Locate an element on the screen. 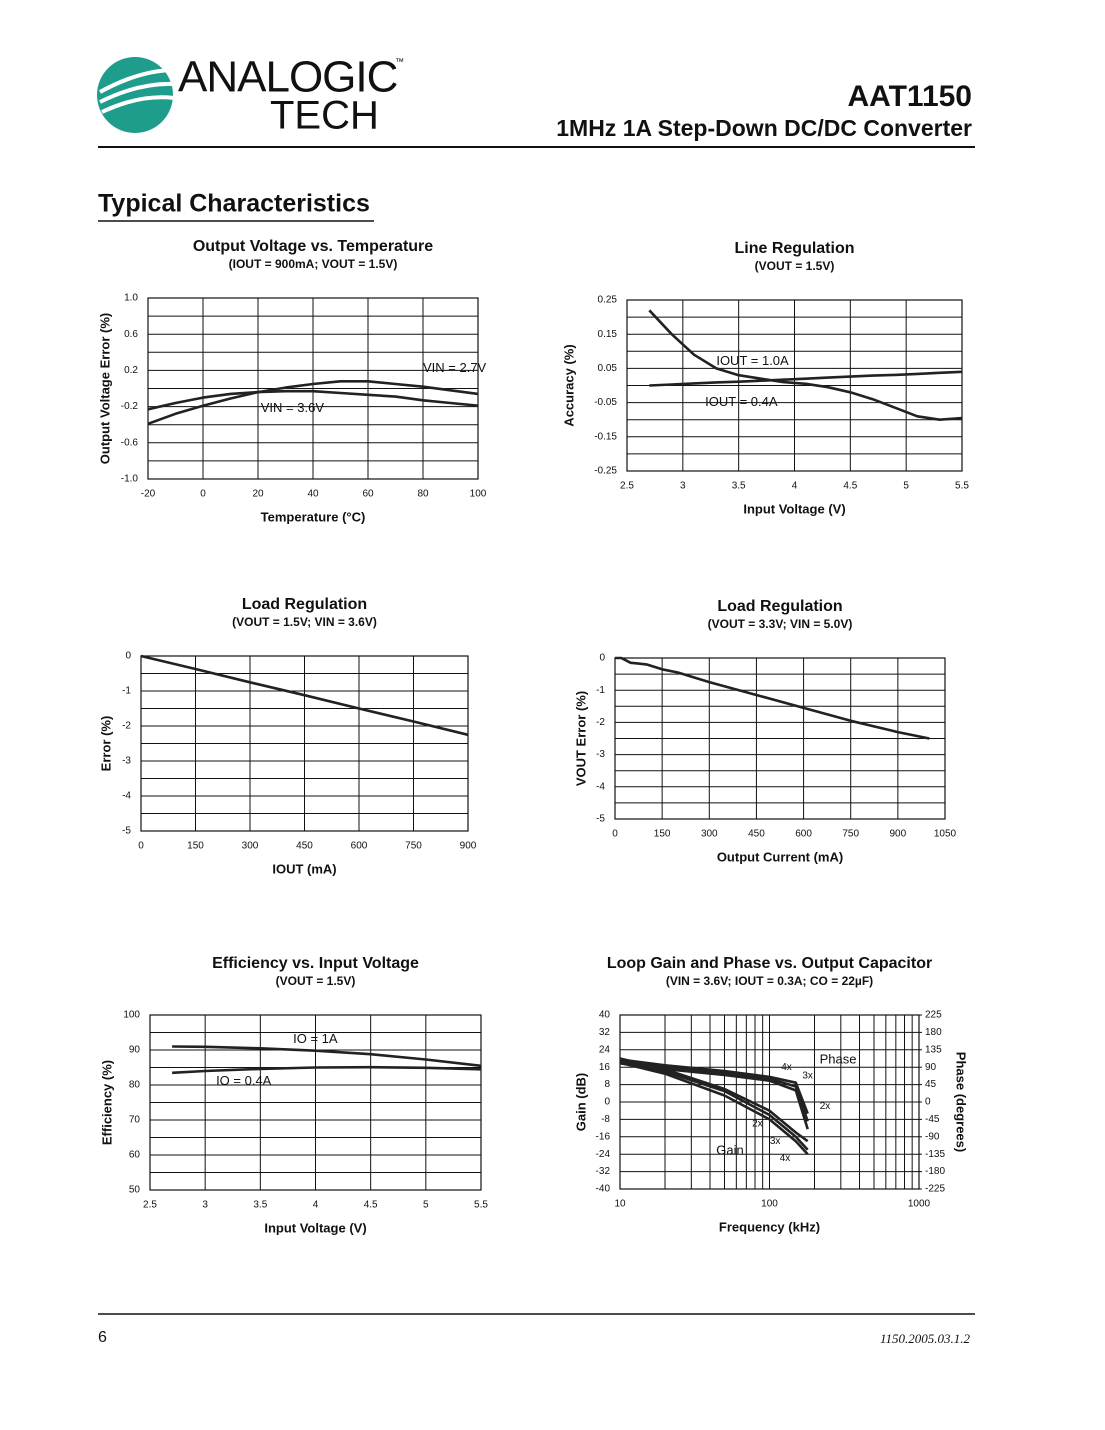  y-tick-label: 40 is located at coordinates (605, 1015).